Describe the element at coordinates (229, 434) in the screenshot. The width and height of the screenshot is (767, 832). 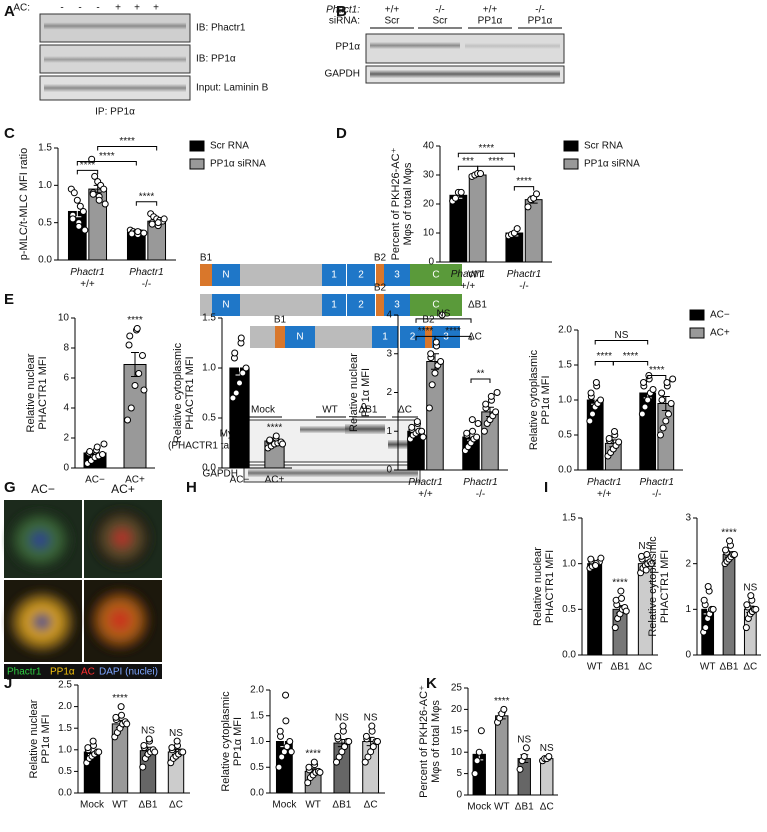
I see `blot-row-label: Myc` at that location.